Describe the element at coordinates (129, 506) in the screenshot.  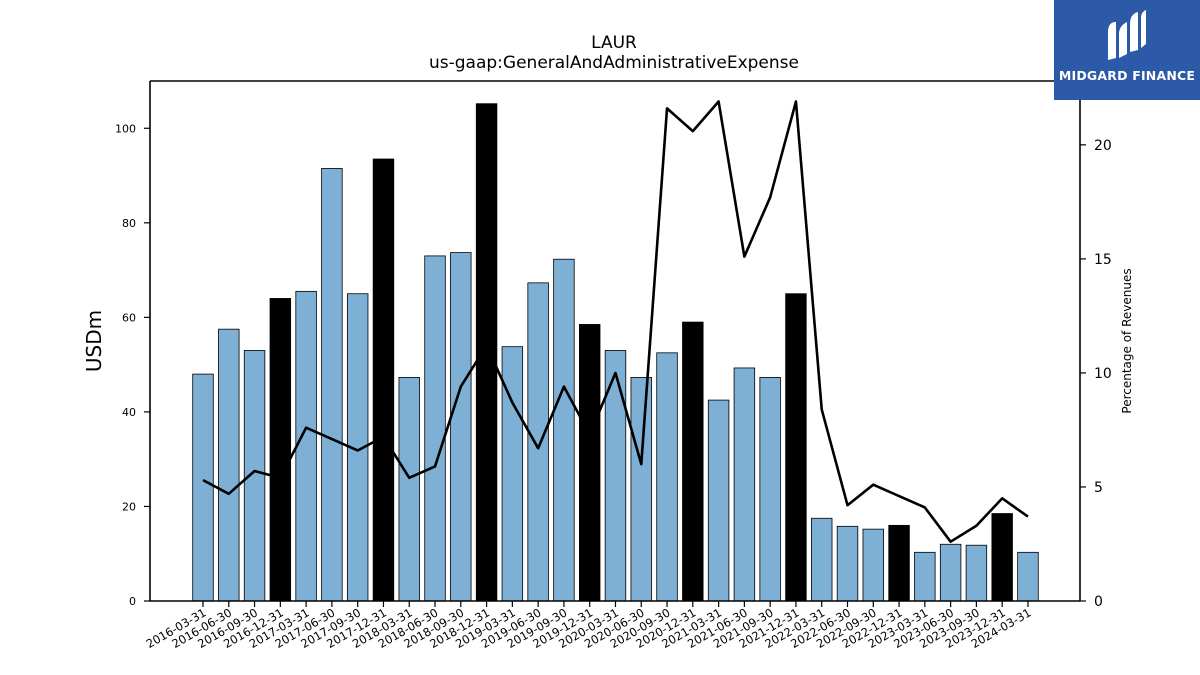
I see `y-tick-label: 20` at that location.